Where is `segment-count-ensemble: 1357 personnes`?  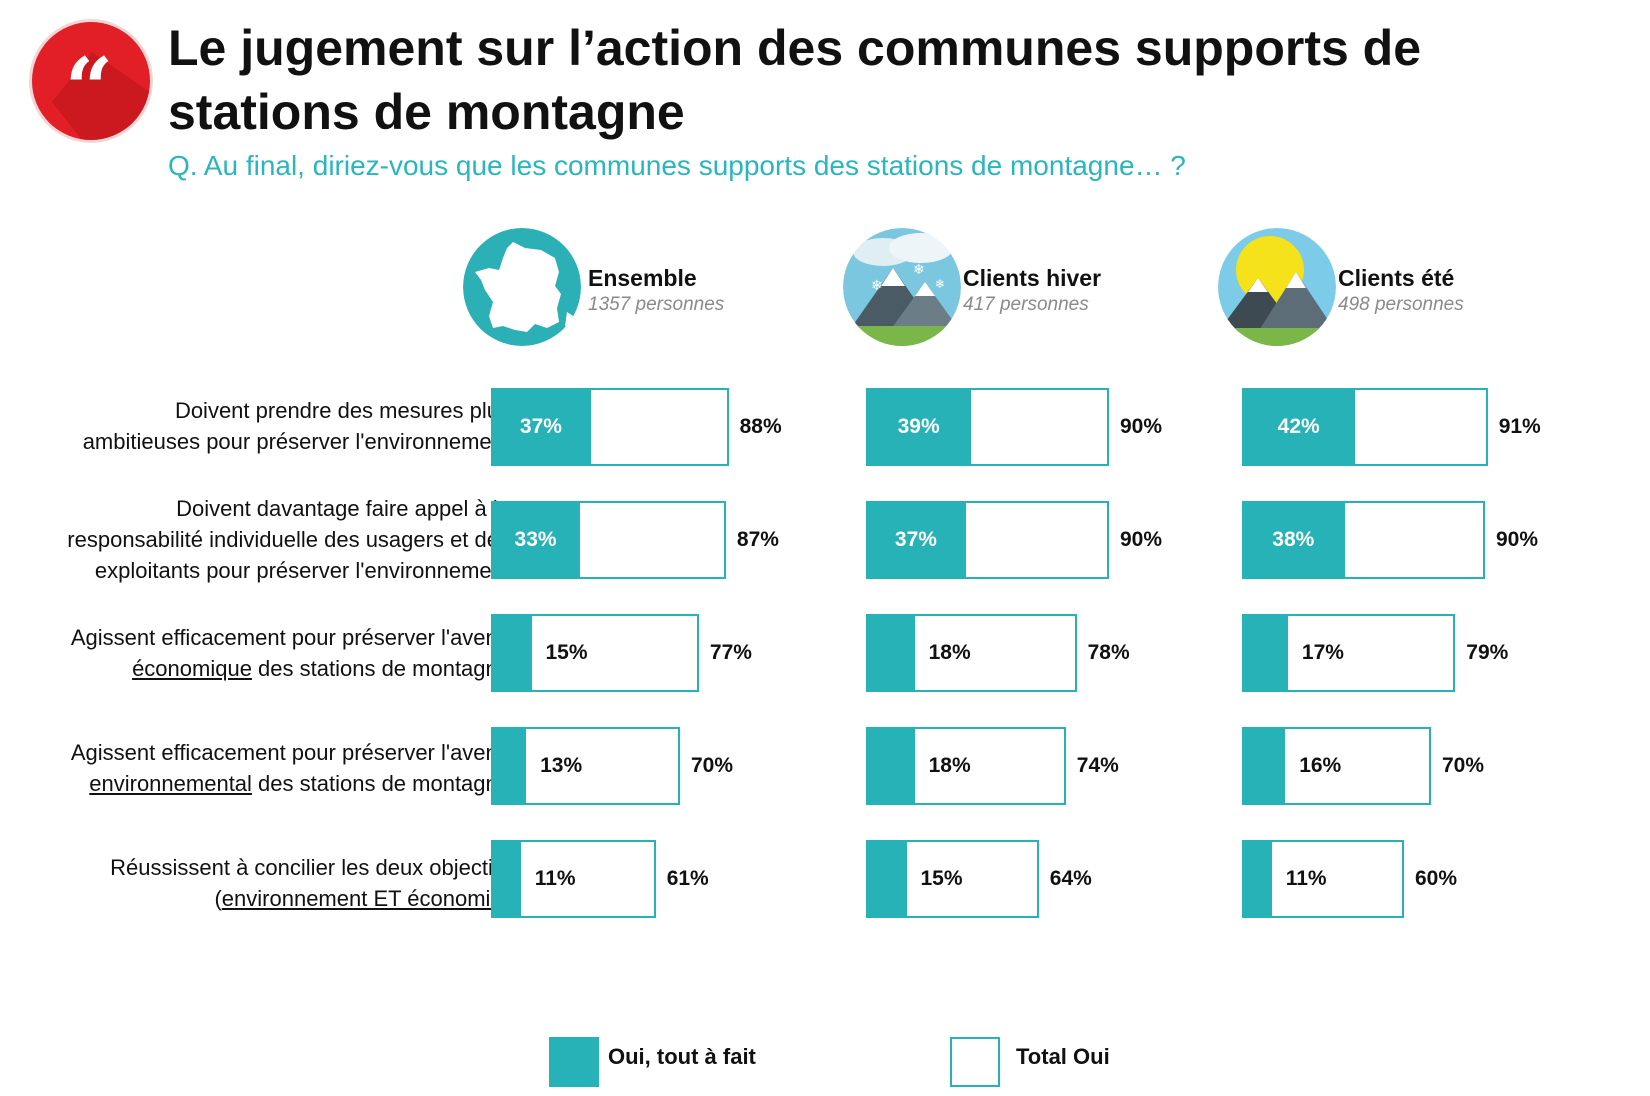
segment-count-ensemble: 1357 personnes is located at coordinates (656, 304).